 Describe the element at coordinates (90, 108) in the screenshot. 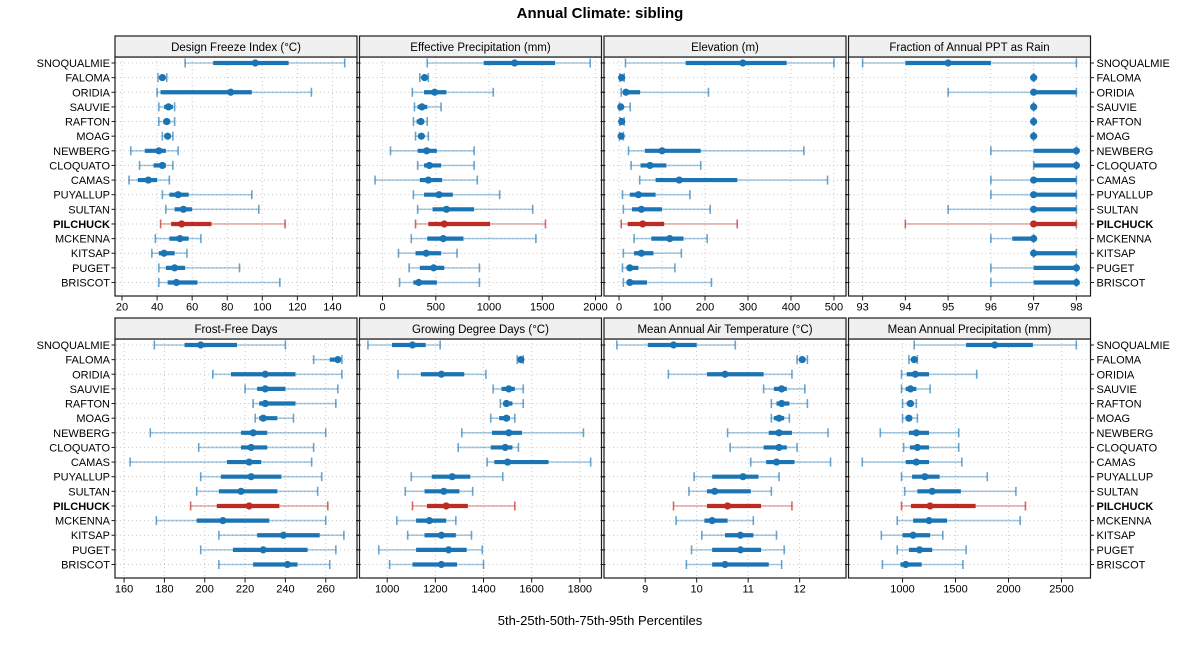

I see `site-label-left-sauvie: SAUVIE` at that location.